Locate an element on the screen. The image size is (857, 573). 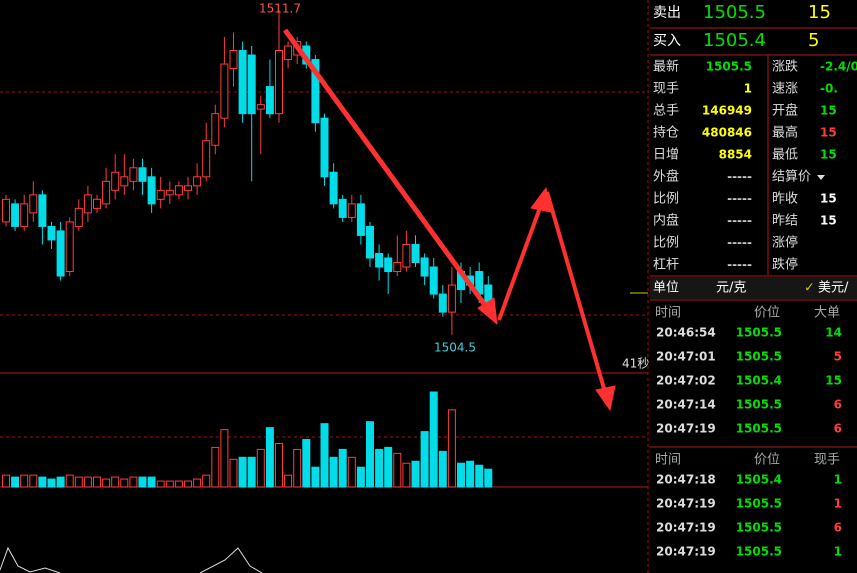
arrow is located at coordinates (387, 171).